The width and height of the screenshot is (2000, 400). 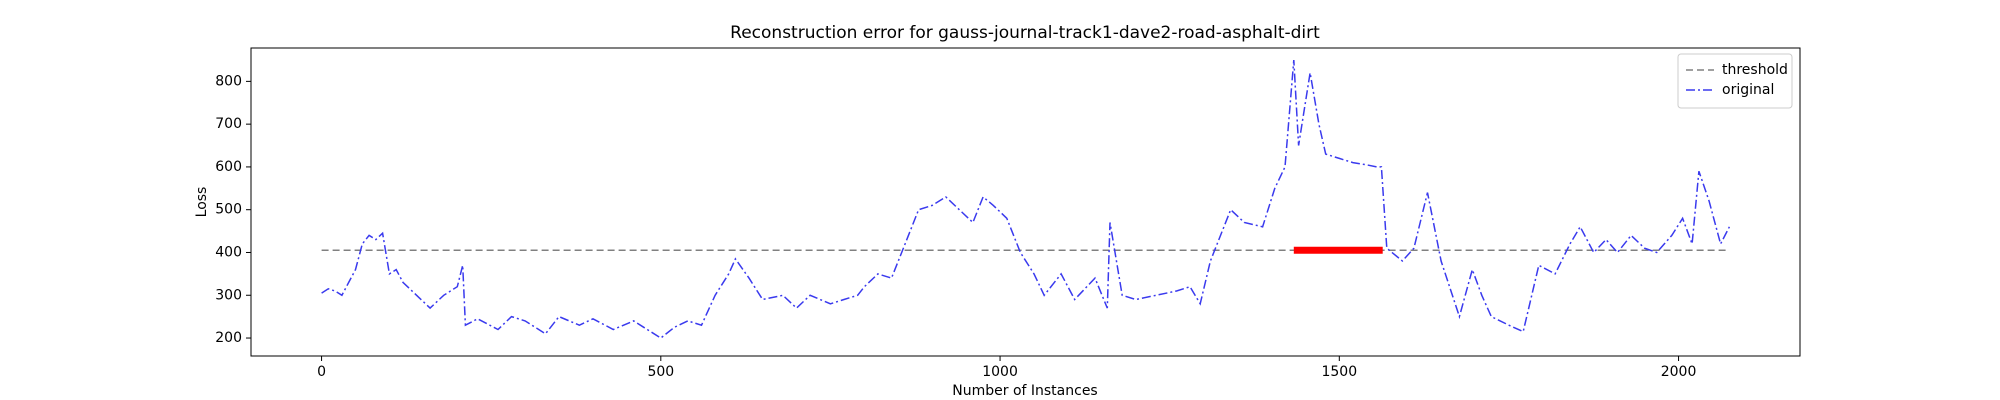 What do you see at coordinates (1000, 372) in the screenshot?
I see `x-tick-label: 1000` at bounding box center [1000, 372].